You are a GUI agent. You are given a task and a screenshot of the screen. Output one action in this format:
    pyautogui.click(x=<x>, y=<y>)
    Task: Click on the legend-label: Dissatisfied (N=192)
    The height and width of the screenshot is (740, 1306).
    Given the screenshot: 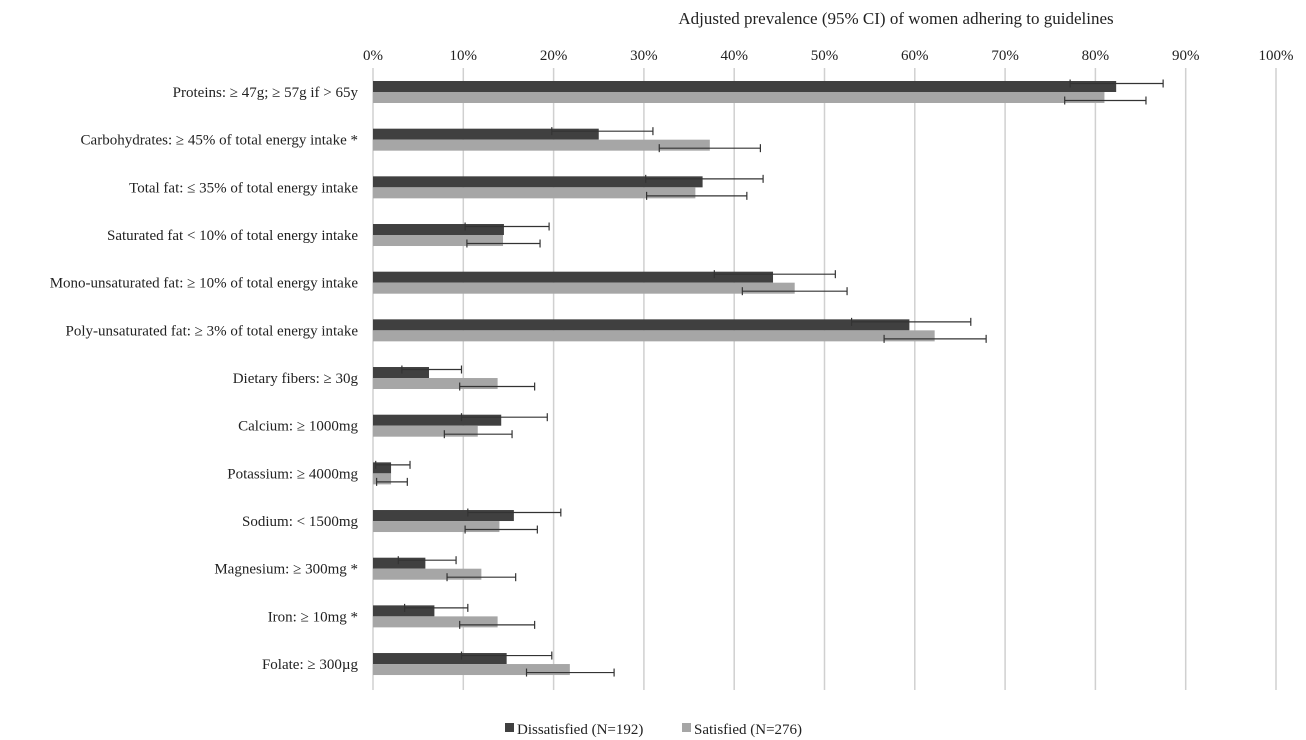 What is the action you would take?
    pyautogui.click(x=580, y=730)
    